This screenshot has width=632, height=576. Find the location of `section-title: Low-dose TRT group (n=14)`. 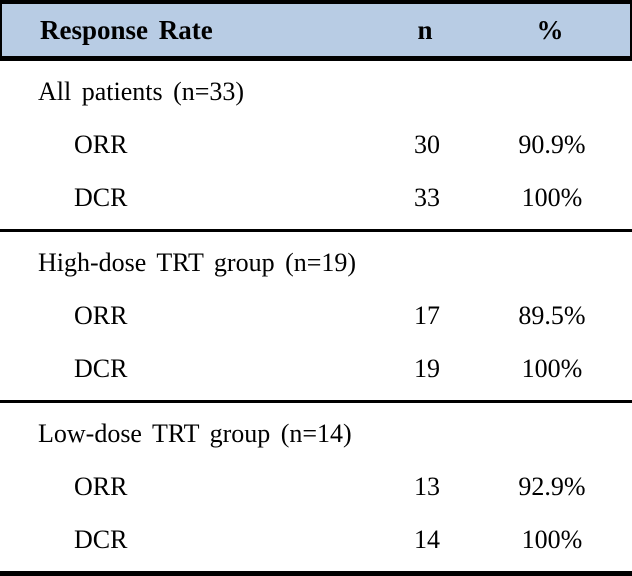

section-title: Low-dose TRT group (n=14) is located at coordinates (195, 433).